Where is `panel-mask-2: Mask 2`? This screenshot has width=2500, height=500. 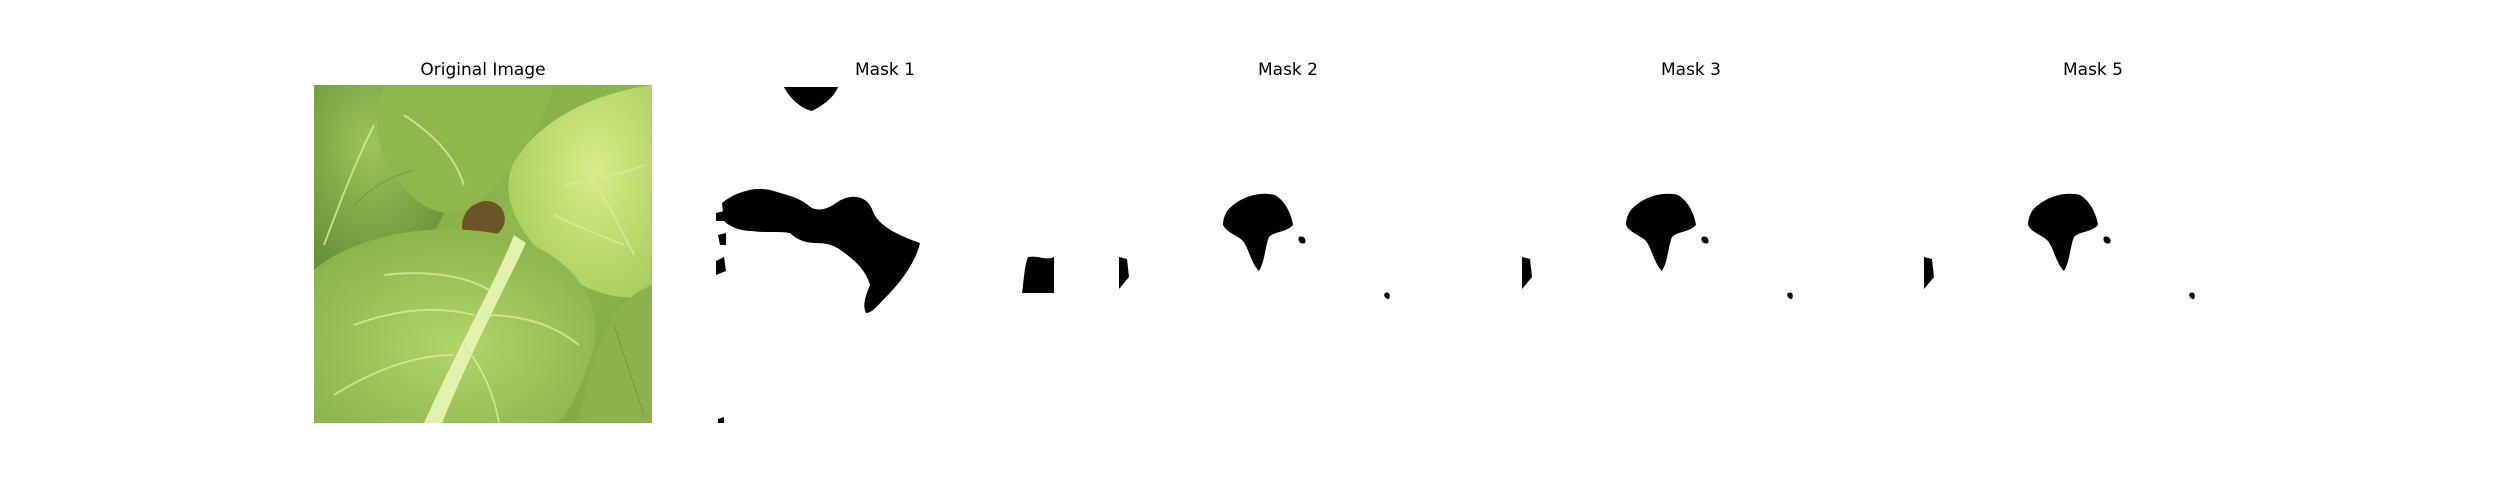 panel-mask-2: Mask 2 is located at coordinates (1288, 250).